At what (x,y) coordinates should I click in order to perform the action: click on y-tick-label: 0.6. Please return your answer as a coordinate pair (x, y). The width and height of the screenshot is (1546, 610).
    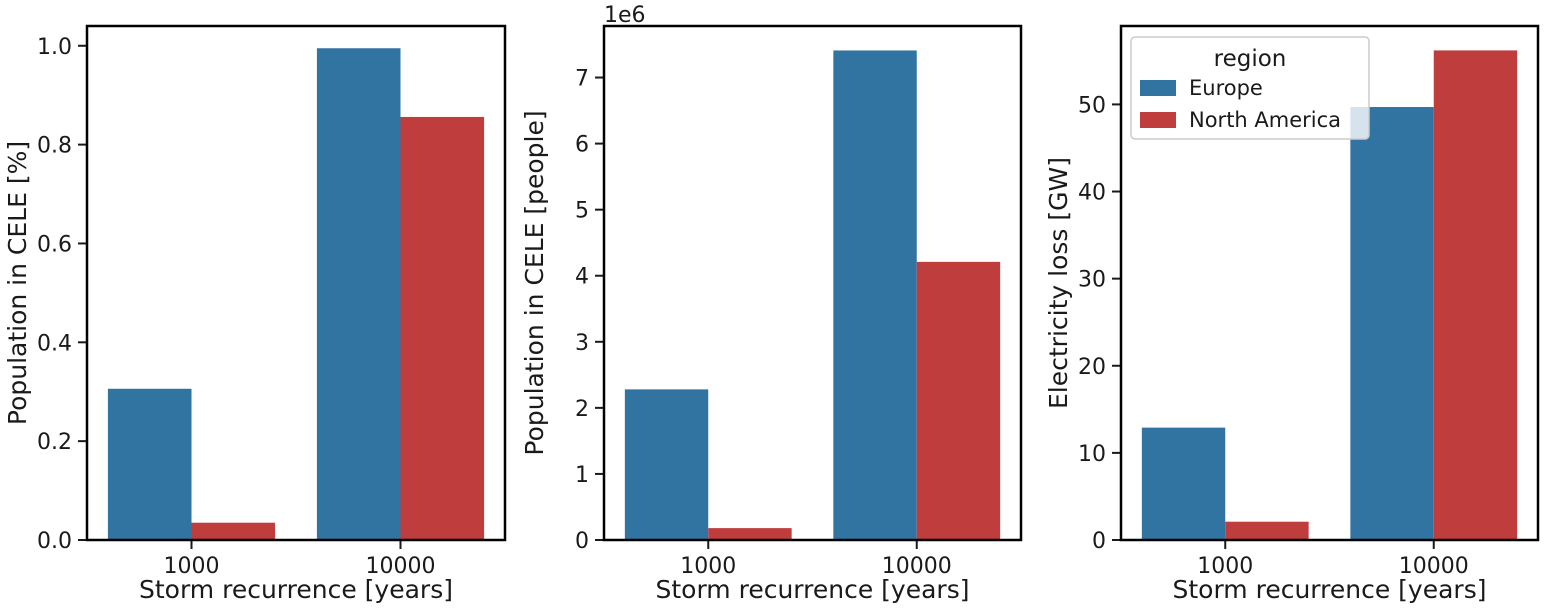
    Looking at the image, I should click on (54, 244).